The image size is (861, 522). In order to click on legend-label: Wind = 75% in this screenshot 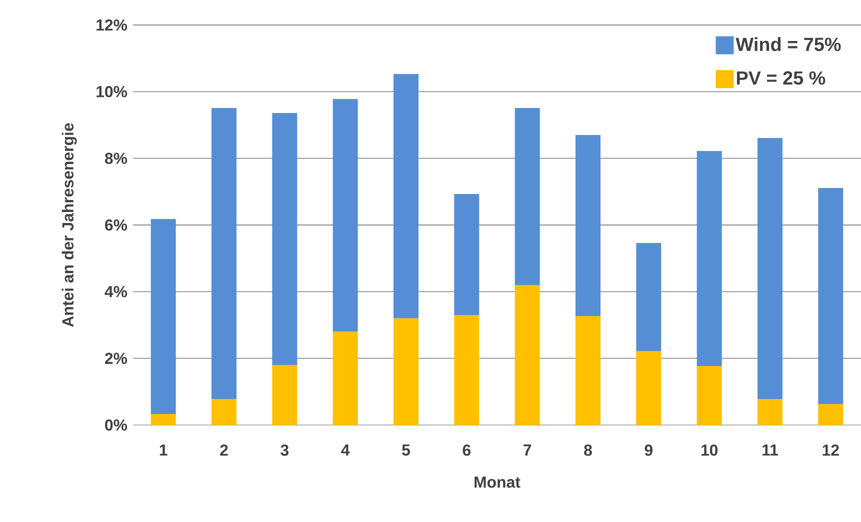, I will do `click(788, 44)`.